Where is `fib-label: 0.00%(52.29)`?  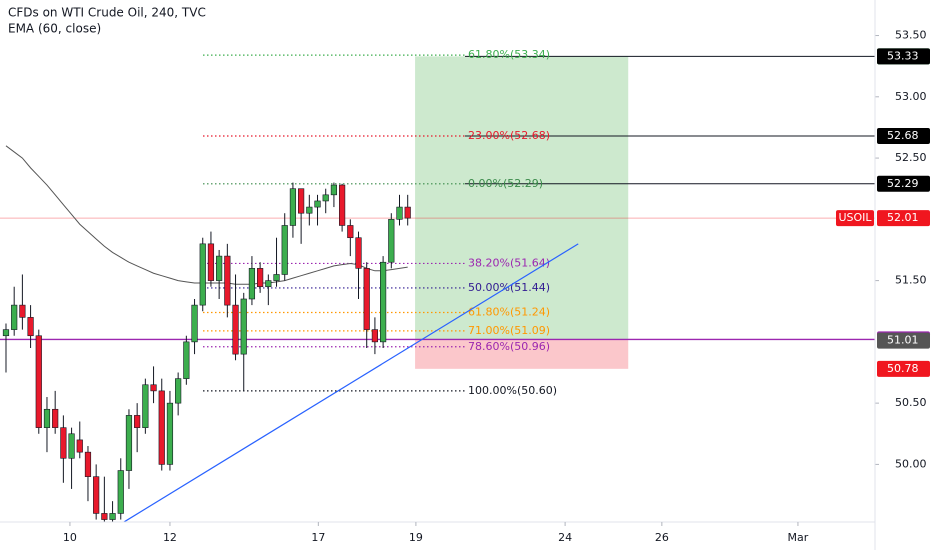
fib-label: 0.00%(52.29) is located at coordinates (505, 183).